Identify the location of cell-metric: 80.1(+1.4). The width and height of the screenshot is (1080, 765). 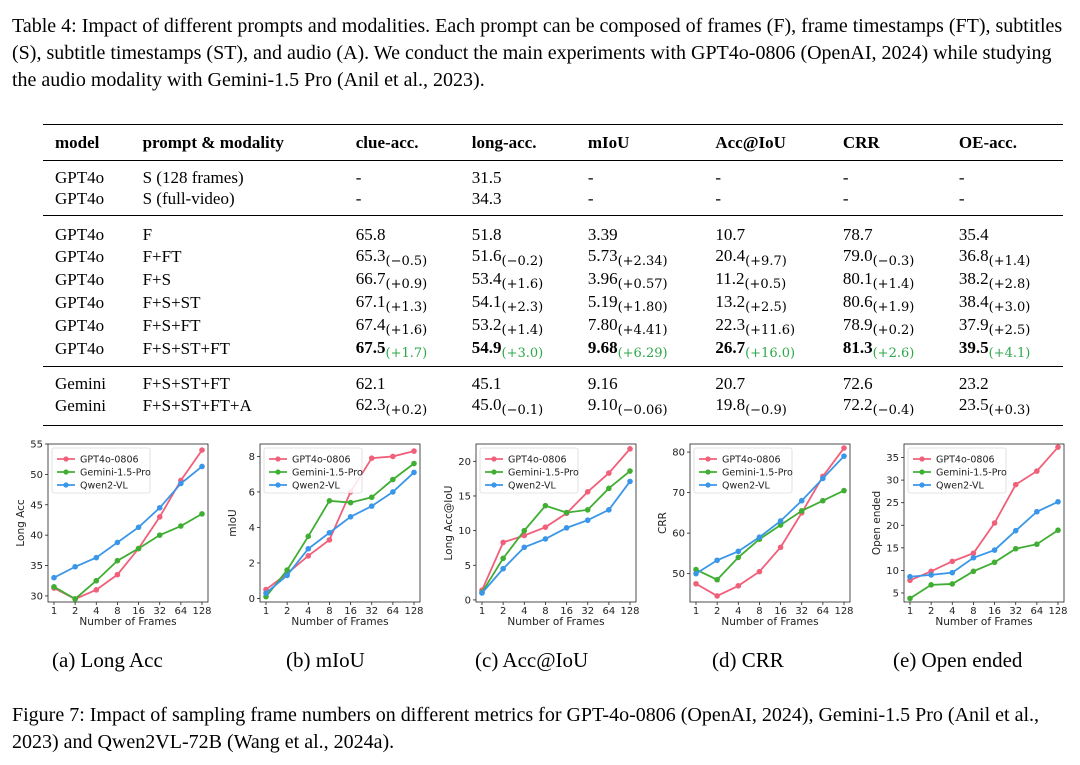
(889, 280).